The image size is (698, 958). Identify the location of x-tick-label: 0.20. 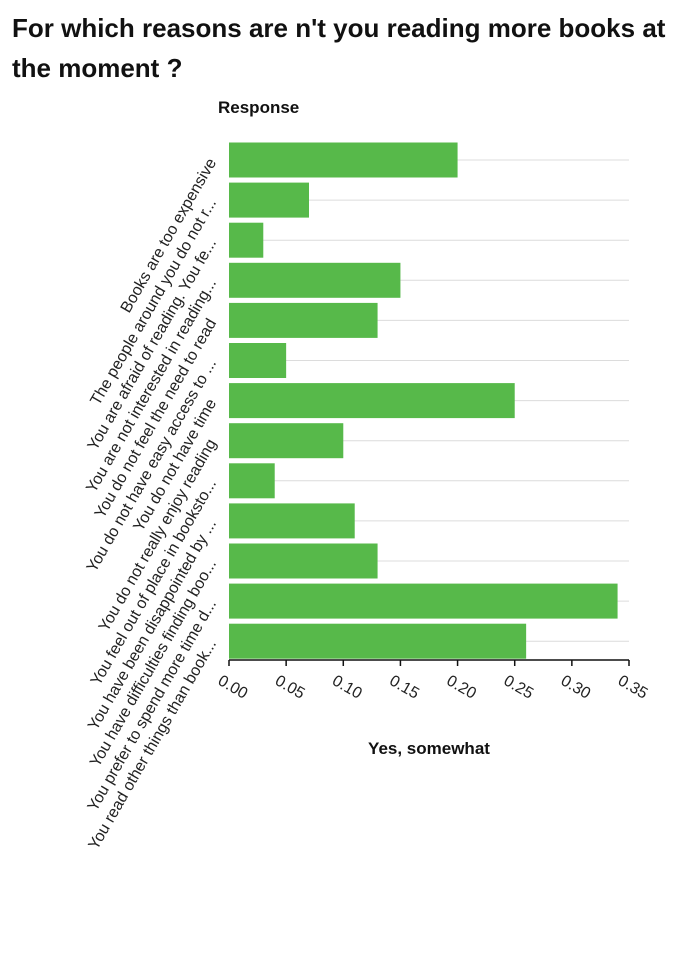
(461, 687).